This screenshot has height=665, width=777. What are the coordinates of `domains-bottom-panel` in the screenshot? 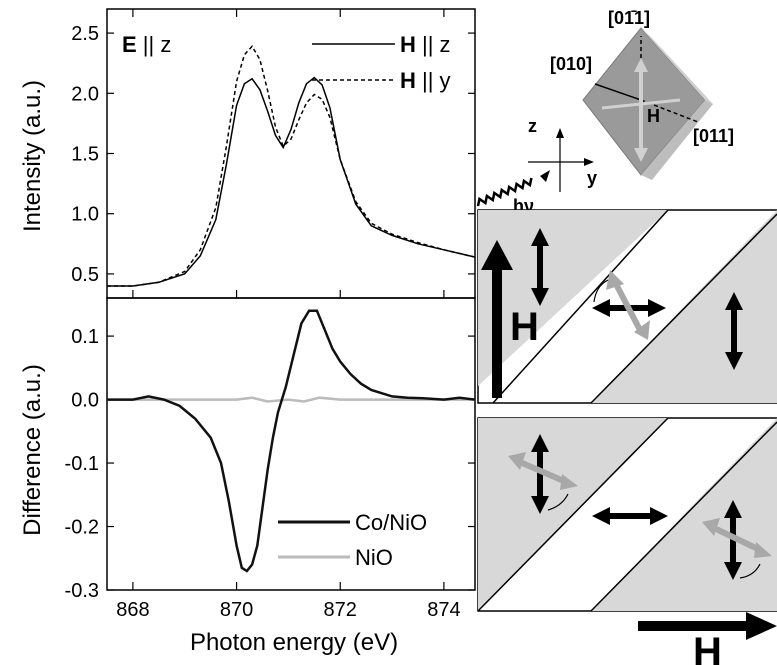 It's located at (627, 514).